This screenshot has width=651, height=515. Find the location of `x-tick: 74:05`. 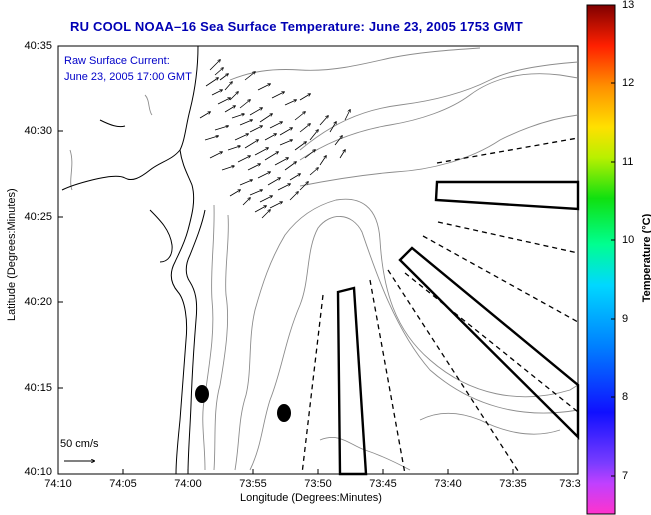

x-tick: 74:05 is located at coordinates (123, 484).